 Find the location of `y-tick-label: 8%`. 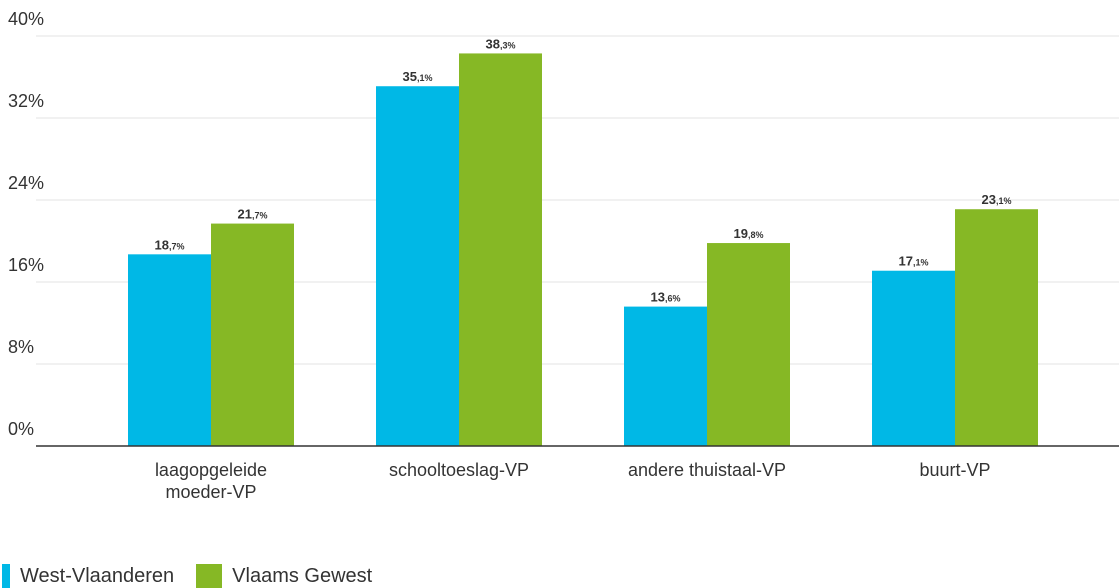

y-tick-label: 8% is located at coordinates (21, 347).